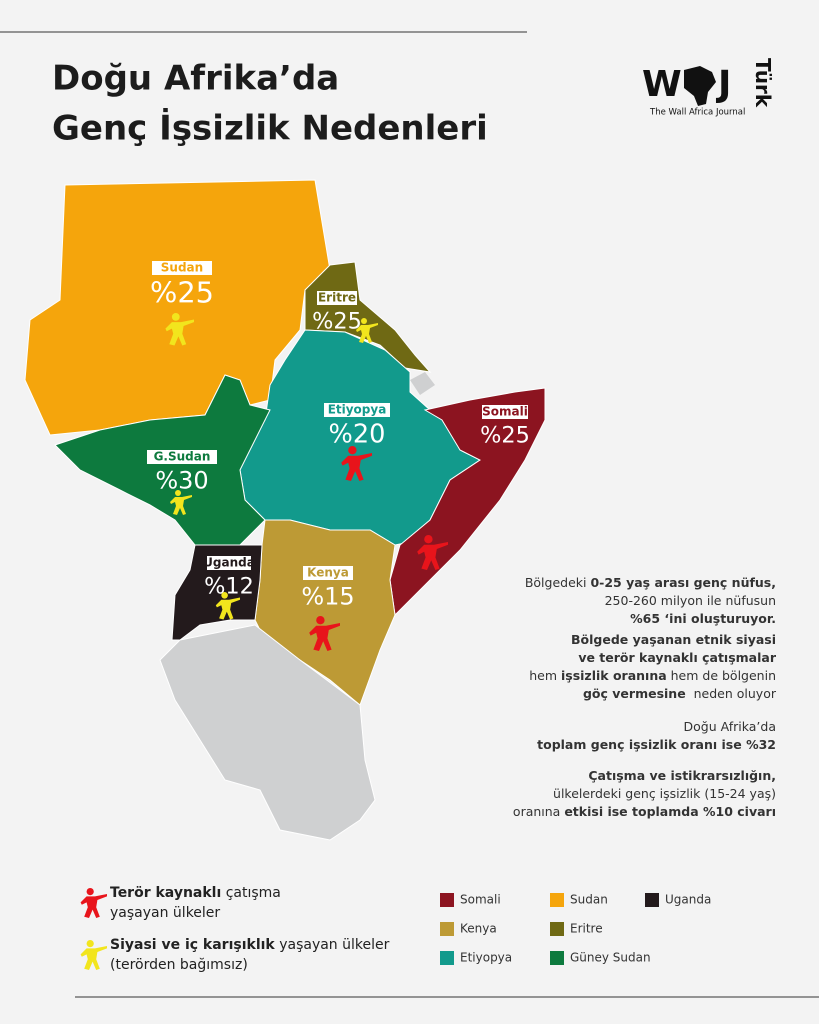 This screenshot has height=1024, width=819. I want to click on note-segment: Bölgedeki, so click(558, 582).